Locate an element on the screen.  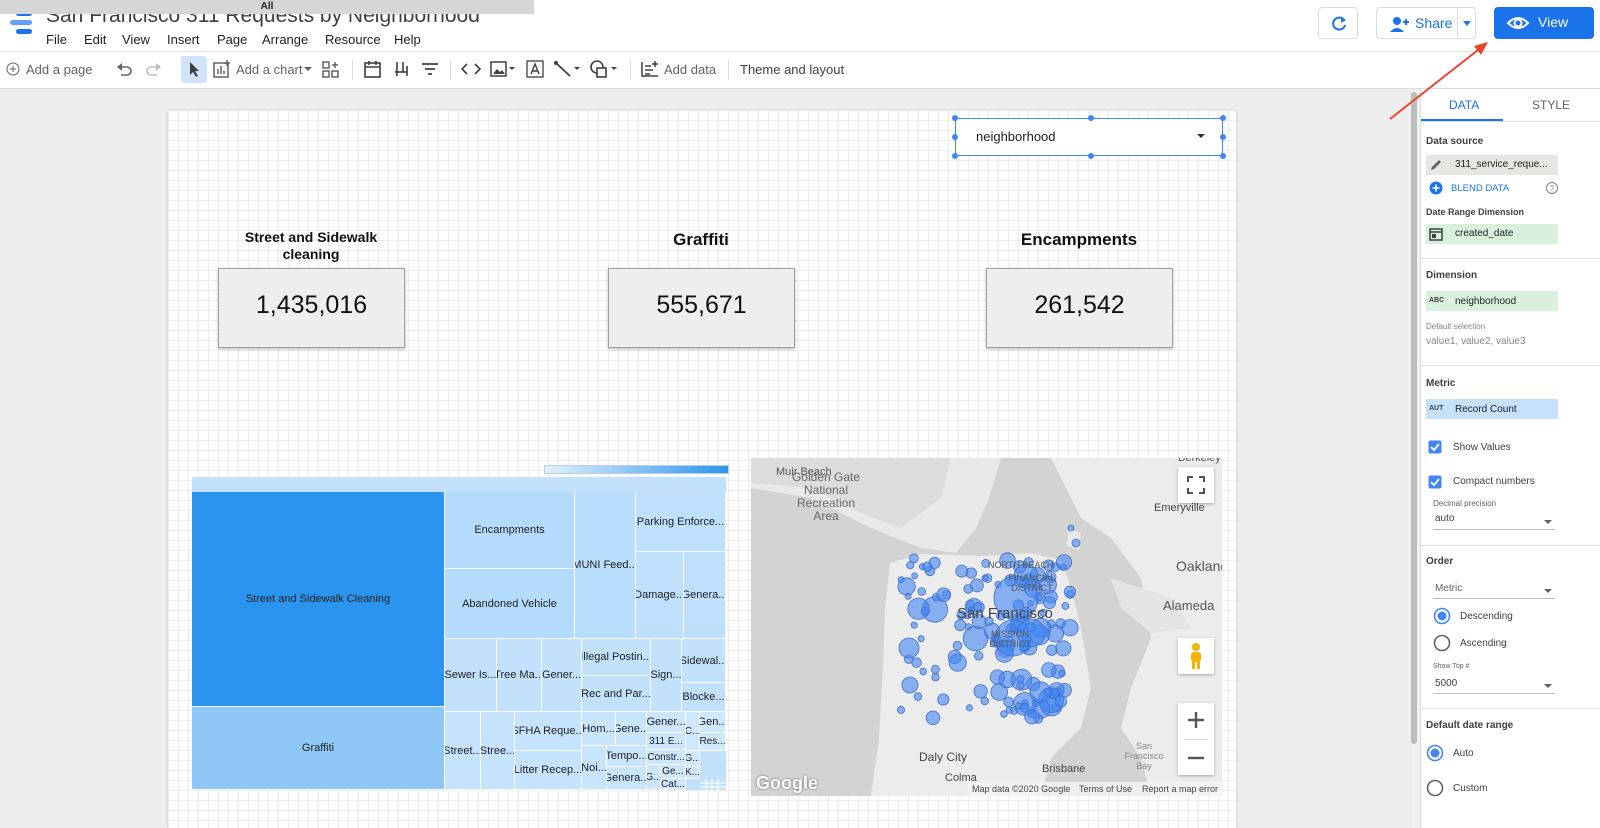
scorecard-title: Graffiti is located at coordinates (701, 239).